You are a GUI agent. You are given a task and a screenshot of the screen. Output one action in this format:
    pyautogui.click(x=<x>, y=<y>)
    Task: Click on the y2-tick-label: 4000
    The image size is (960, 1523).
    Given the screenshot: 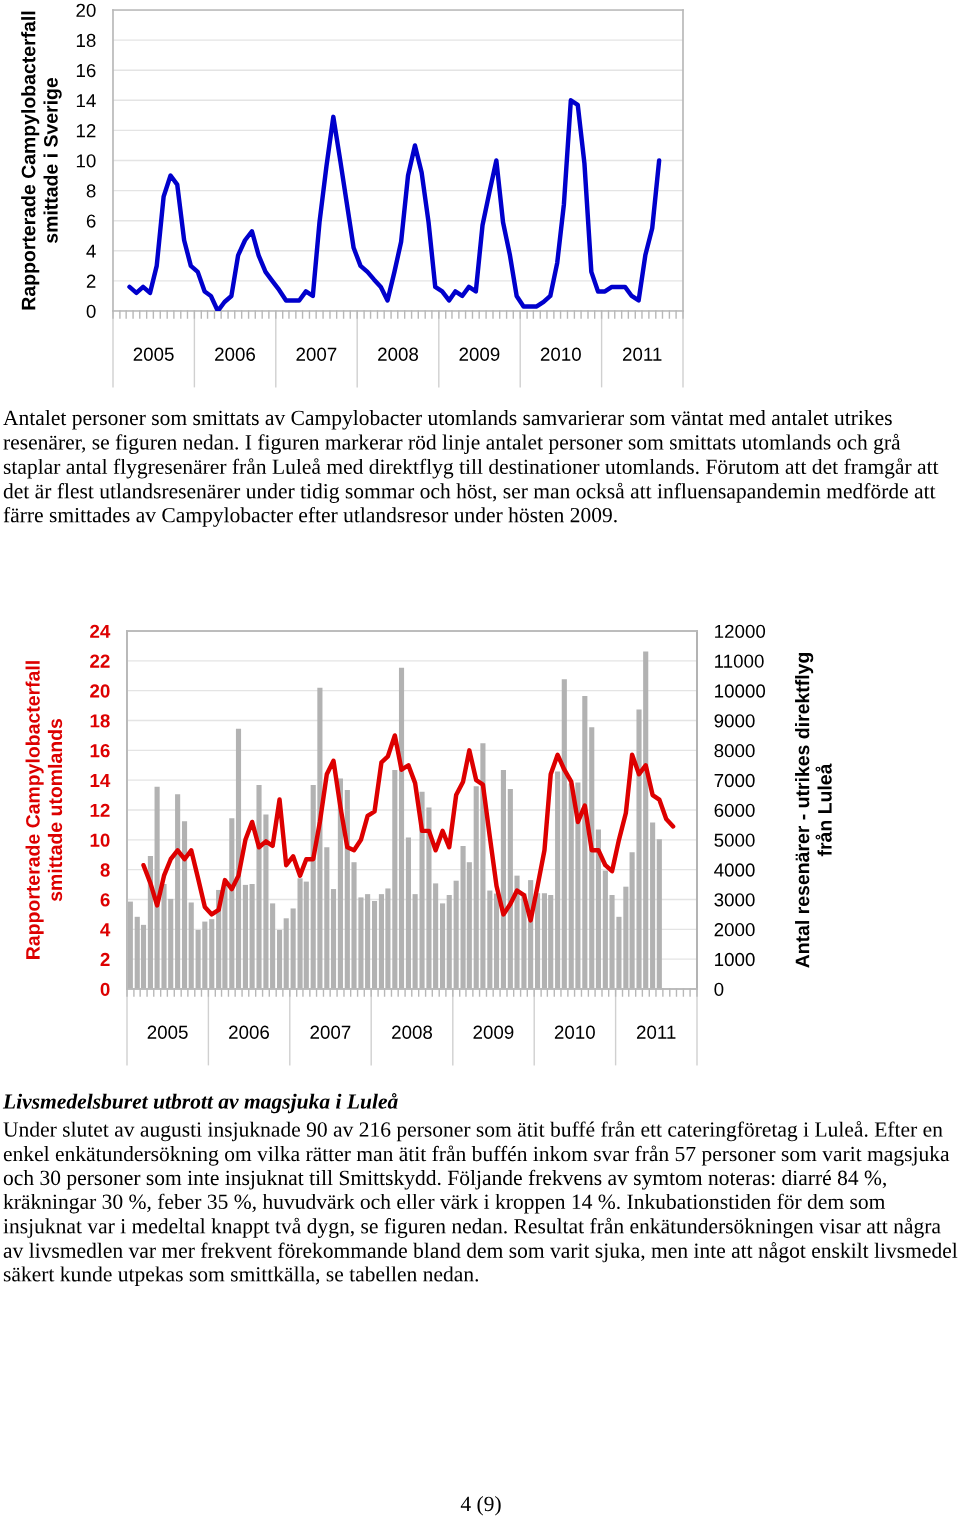 What is the action you would take?
    pyautogui.click(x=734, y=870)
    